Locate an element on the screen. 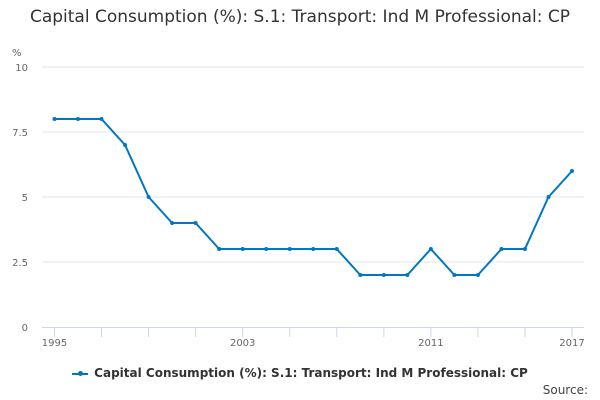  x-tick-label: 2003 is located at coordinates (242, 343).